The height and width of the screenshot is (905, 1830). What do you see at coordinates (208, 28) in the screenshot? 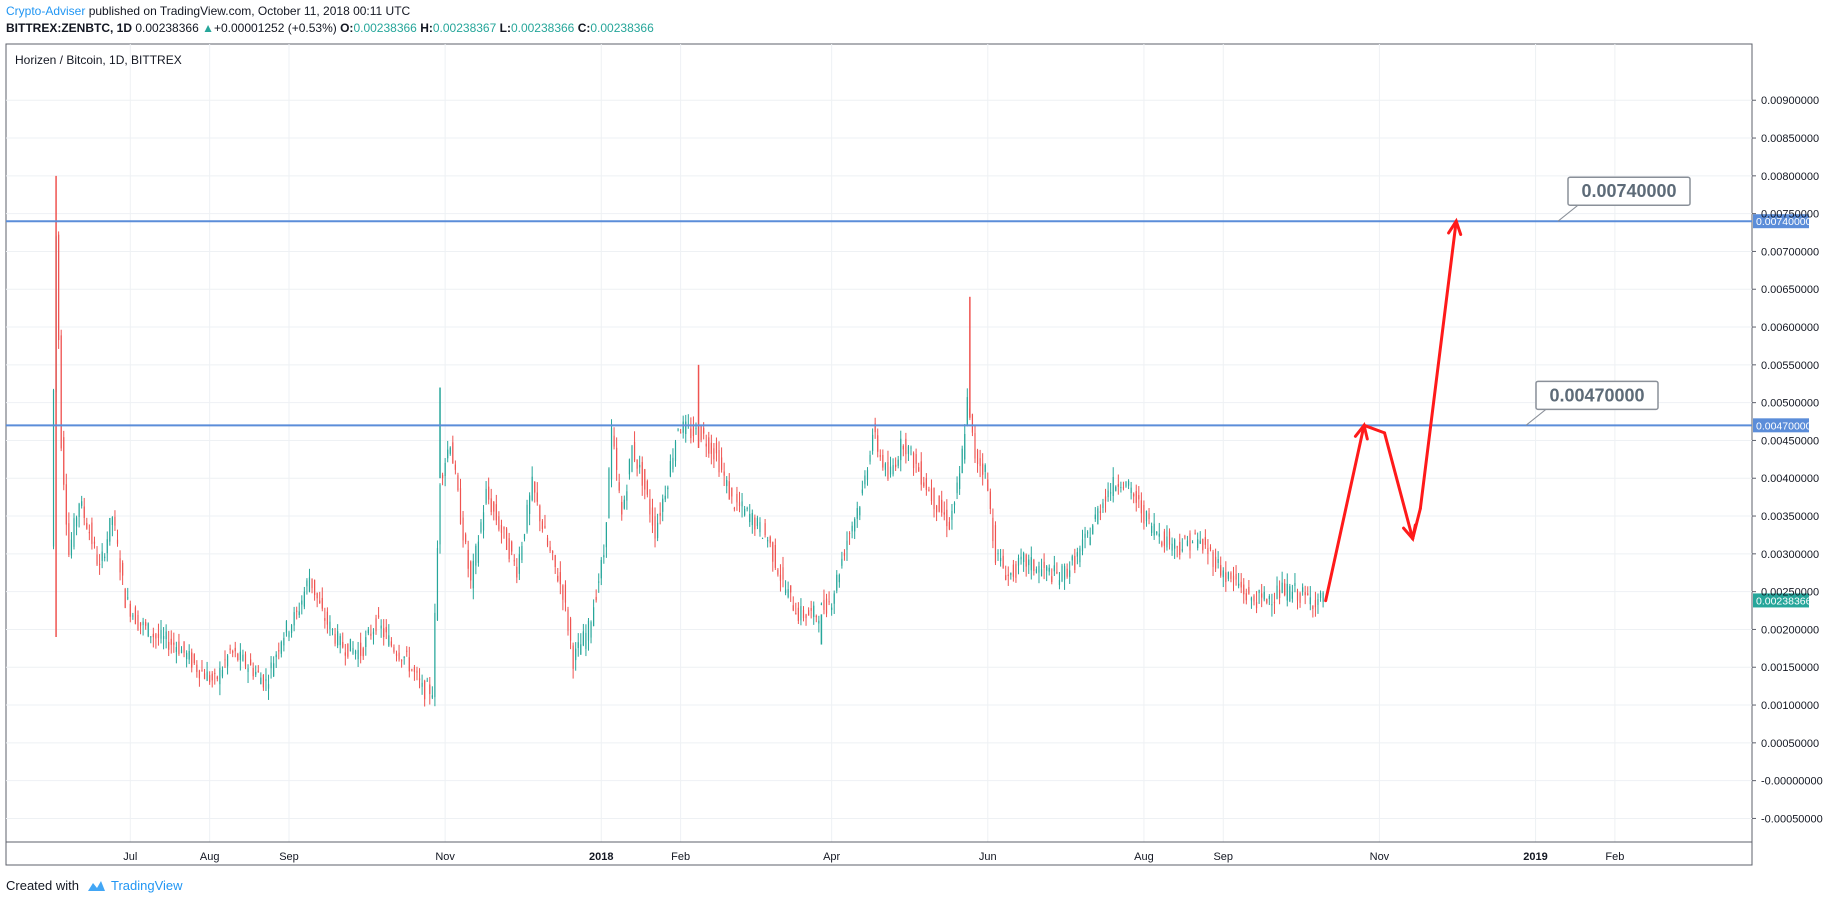
I see `change-arrow-icon: ▲` at bounding box center [208, 28].